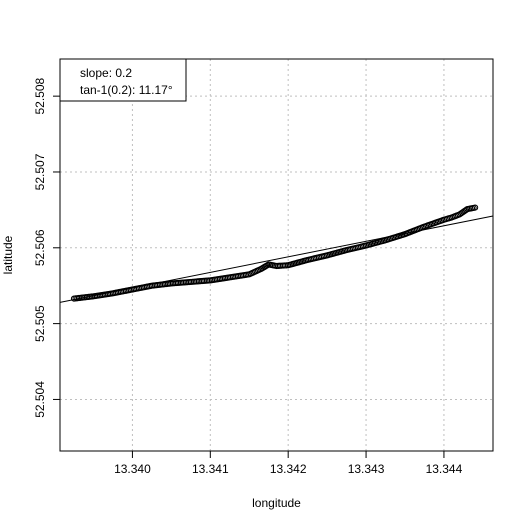  I want to click on x-axis-label: longitude, so click(276, 503).